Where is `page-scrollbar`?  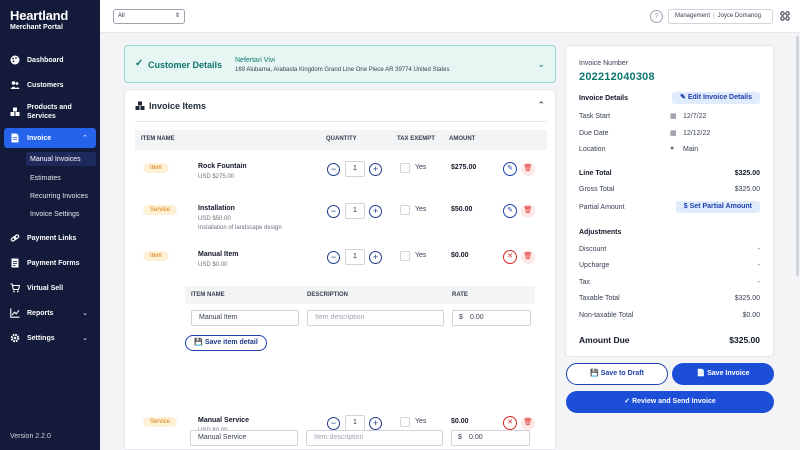
page-scrollbar is located at coordinates (797, 156).